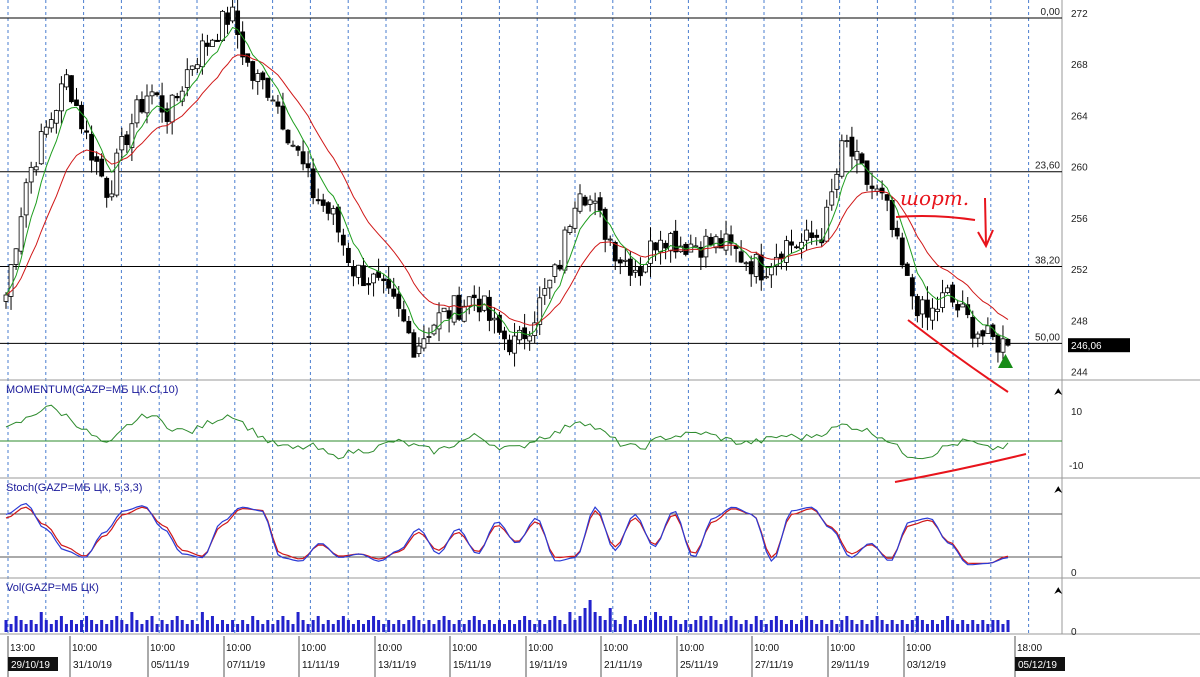 The image size is (1200, 677). What do you see at coordinates (1079, 373) in the screenshot?
I see `price-tick-label: 244` at bounding box center [1079, 373].